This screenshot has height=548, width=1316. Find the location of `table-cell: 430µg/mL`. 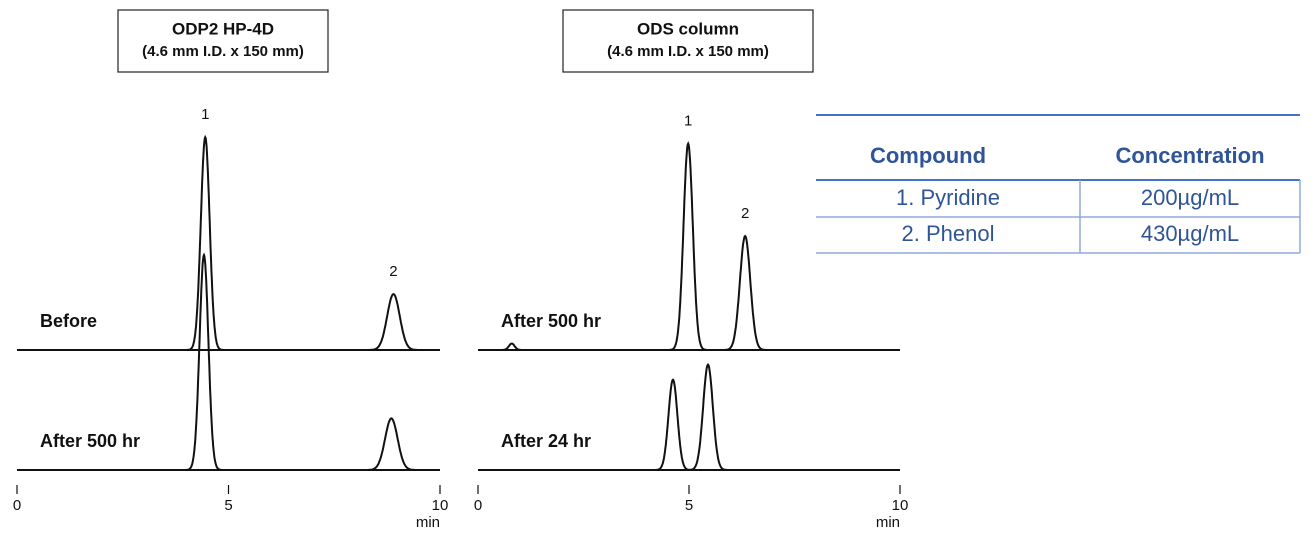

table-cell: 430µg/mL is located at coordinates (1190, 233).